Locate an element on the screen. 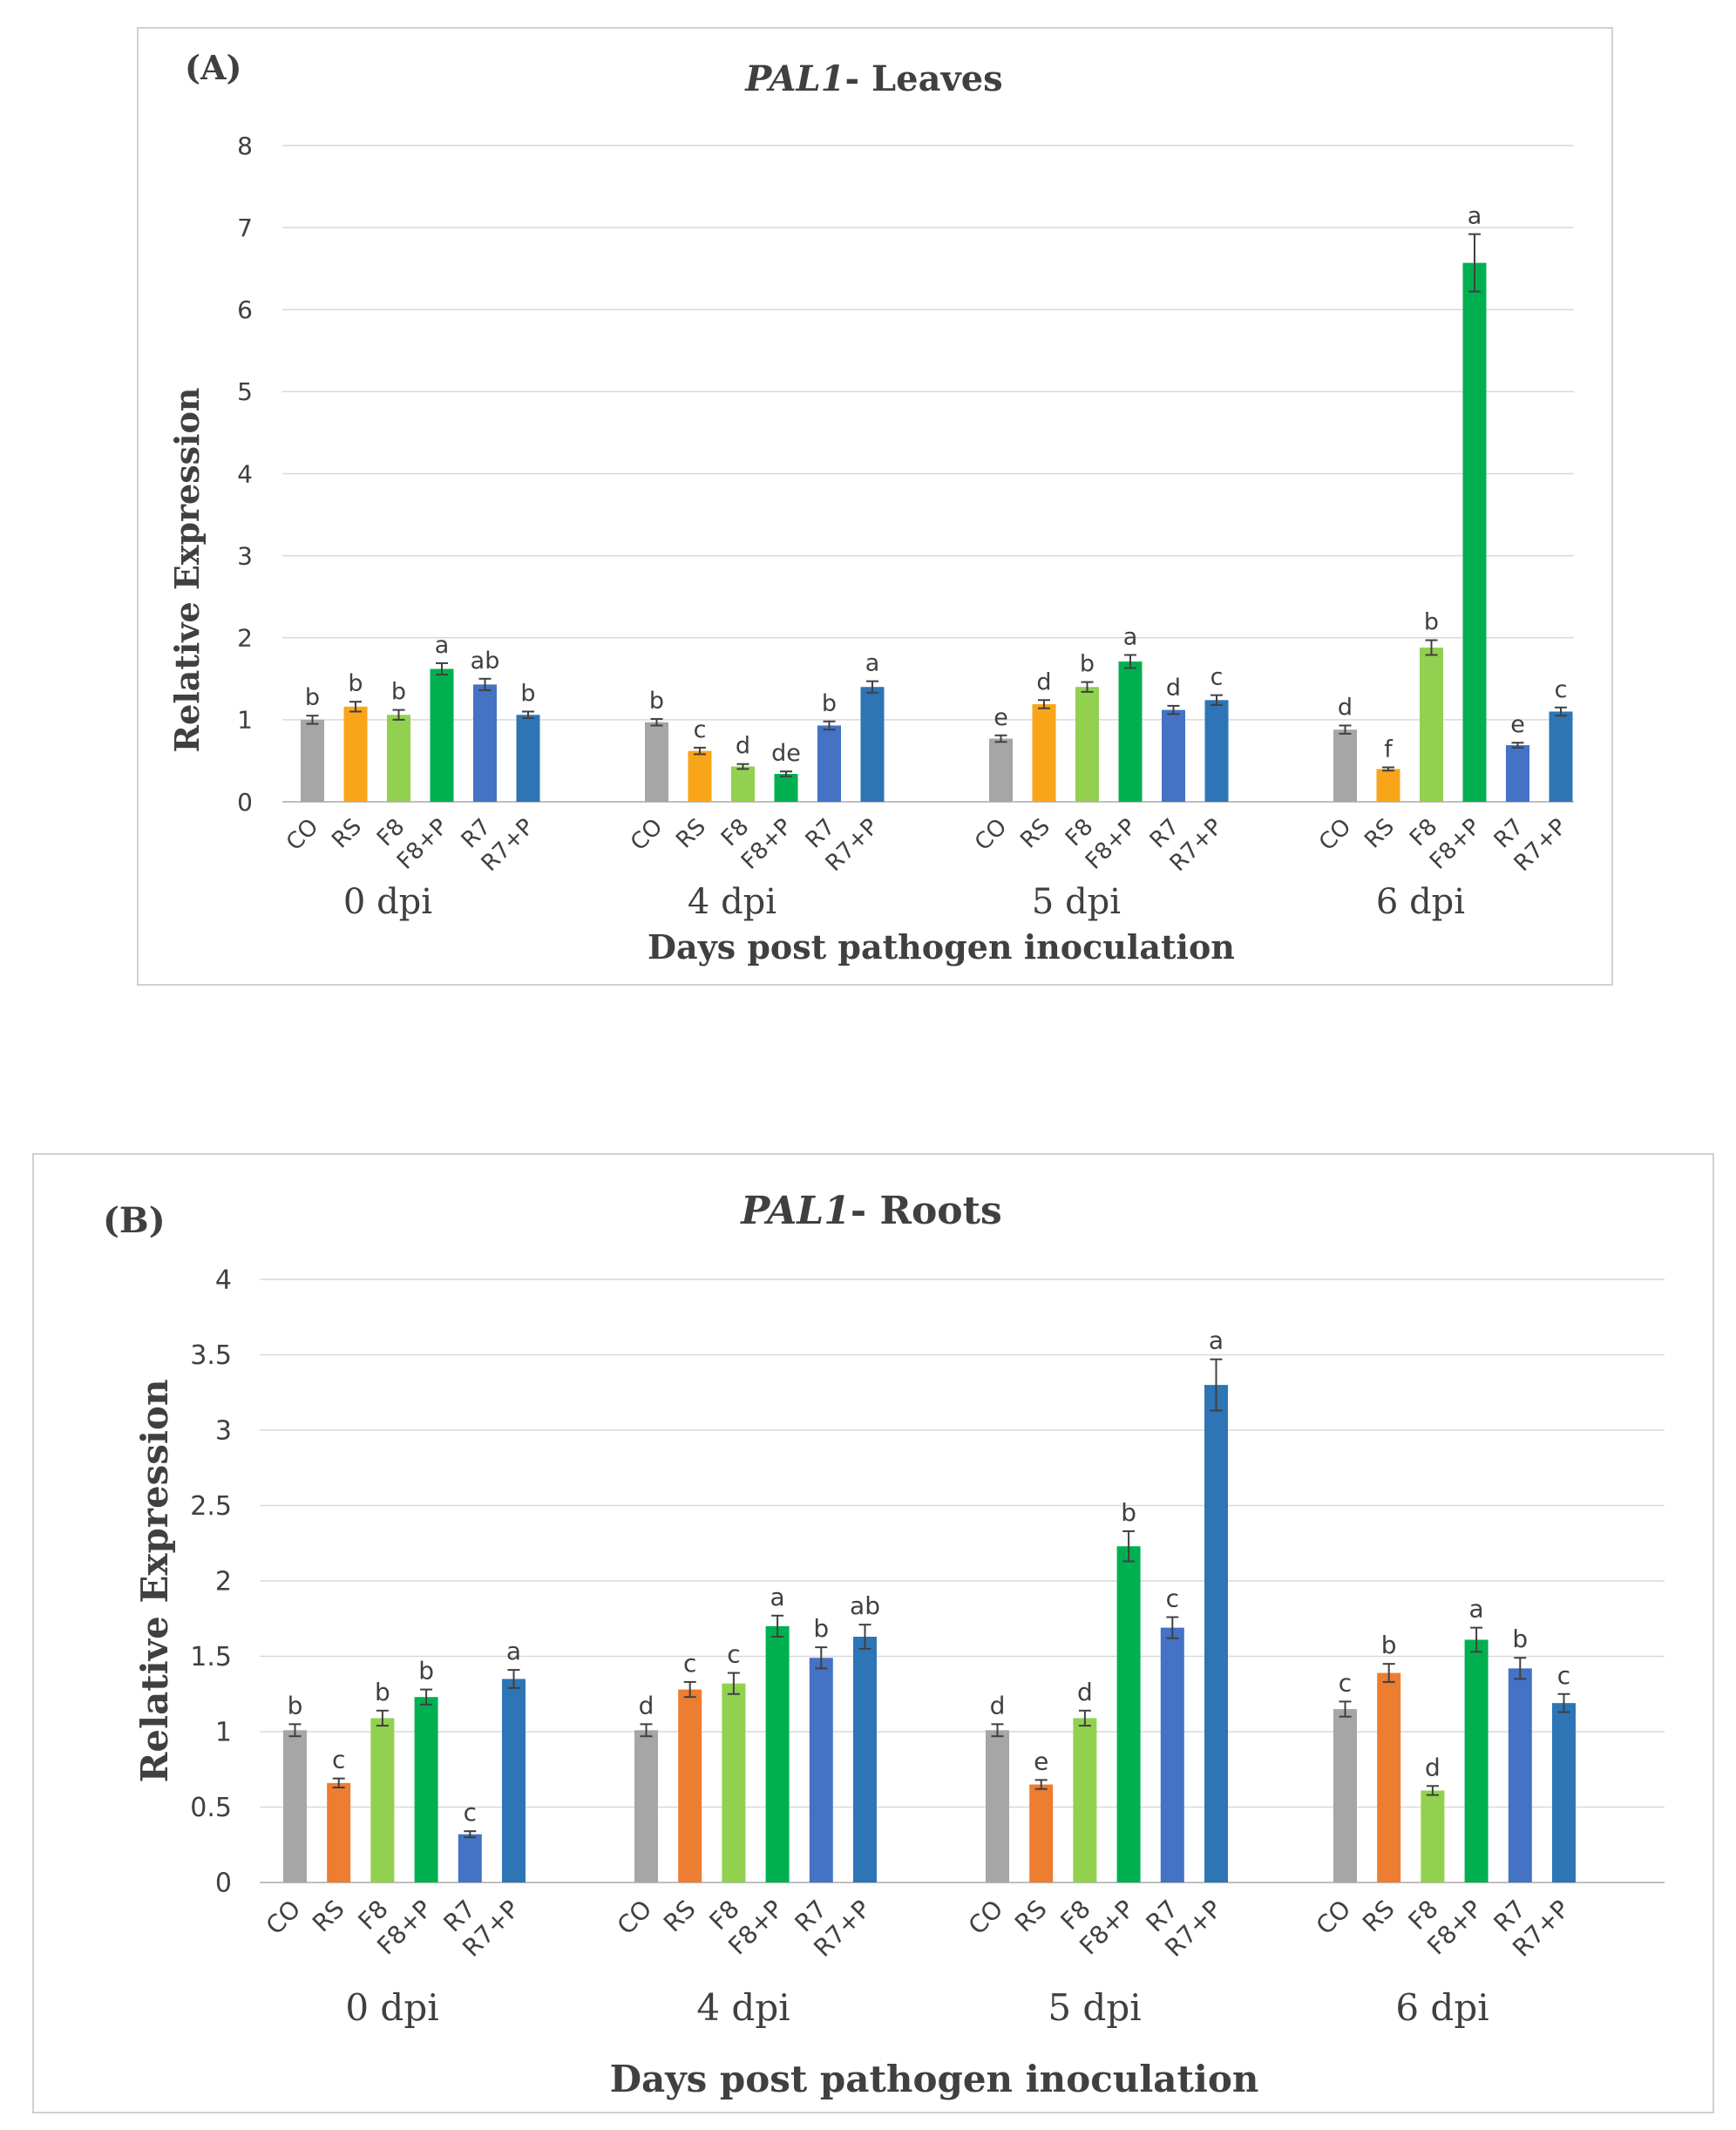 Image resolution: width=1736 pixels, height=2130 pixels. y-tick-label: 0.5 is located at coordinates (211, 1808).